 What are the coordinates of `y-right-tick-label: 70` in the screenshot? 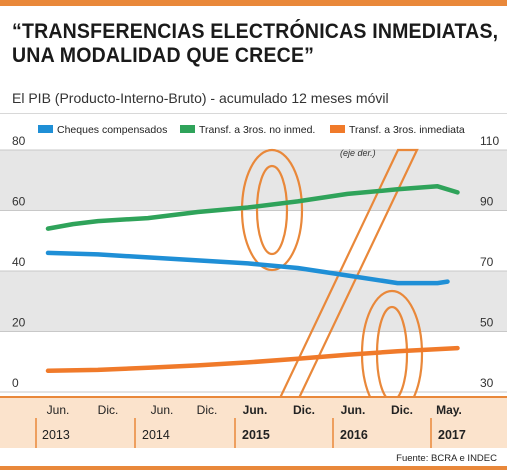 It's located at (487, 262).